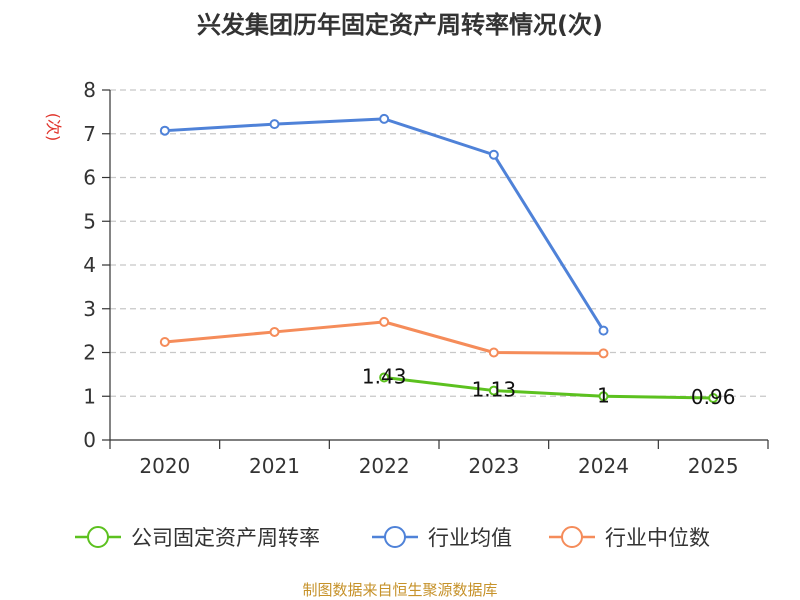 Image resolution: width=800 pixels, height=600 pixels. I want to click on legend-item: 行业均值, so click(442, 538).